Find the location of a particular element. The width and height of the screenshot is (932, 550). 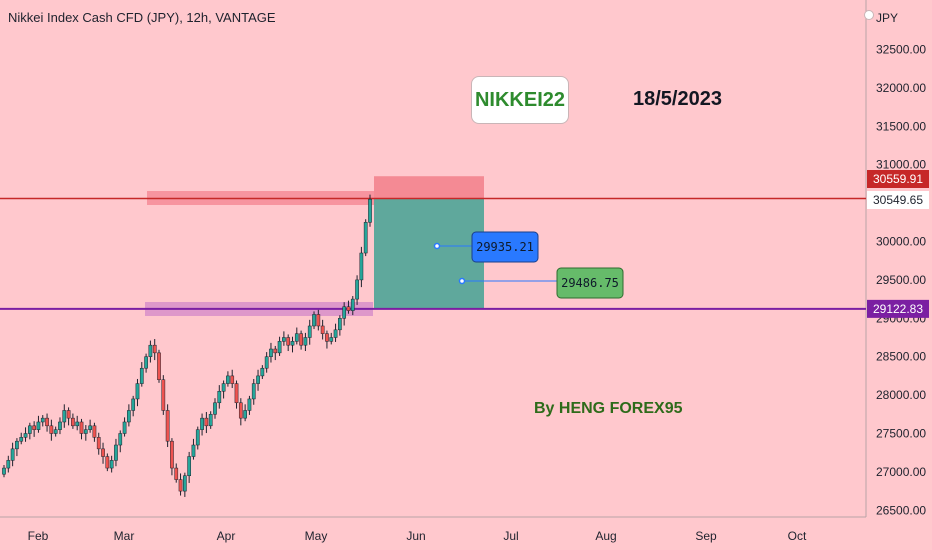

target1-label: 29935.21 is located at coordinates (505, 247).